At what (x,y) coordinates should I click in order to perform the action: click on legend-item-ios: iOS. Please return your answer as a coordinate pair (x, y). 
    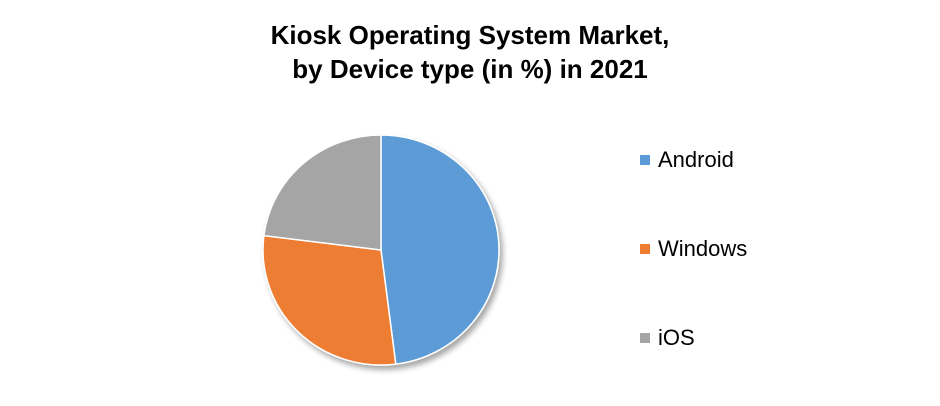
    Looking at the image, I should click on (667, 338).